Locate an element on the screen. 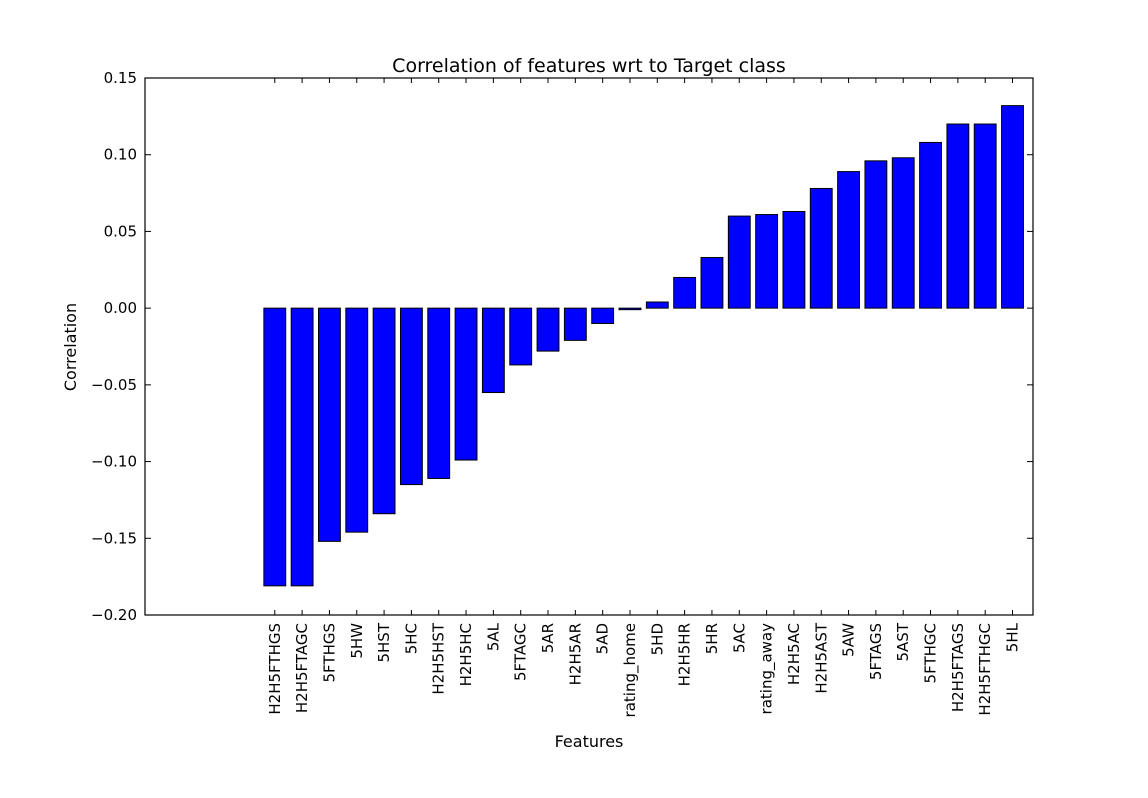 The height and width of the screenshot is (798, 1148). bar-5FTHGC is located at coordinates (930, 225).